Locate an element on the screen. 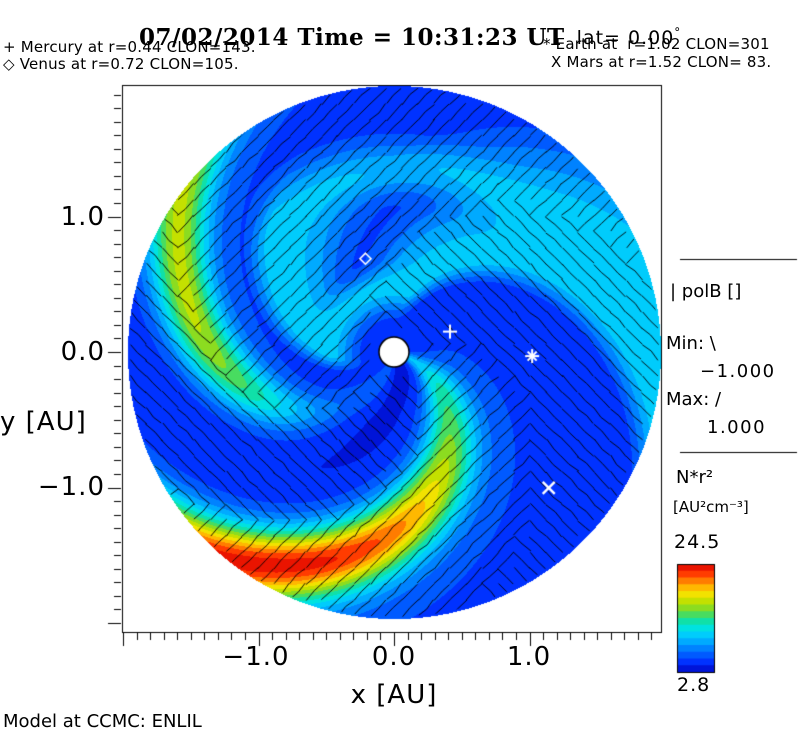 This screenshot has height=746, width=800. x-tick-label-1: 1.0 is located at coordinates (529, 657).